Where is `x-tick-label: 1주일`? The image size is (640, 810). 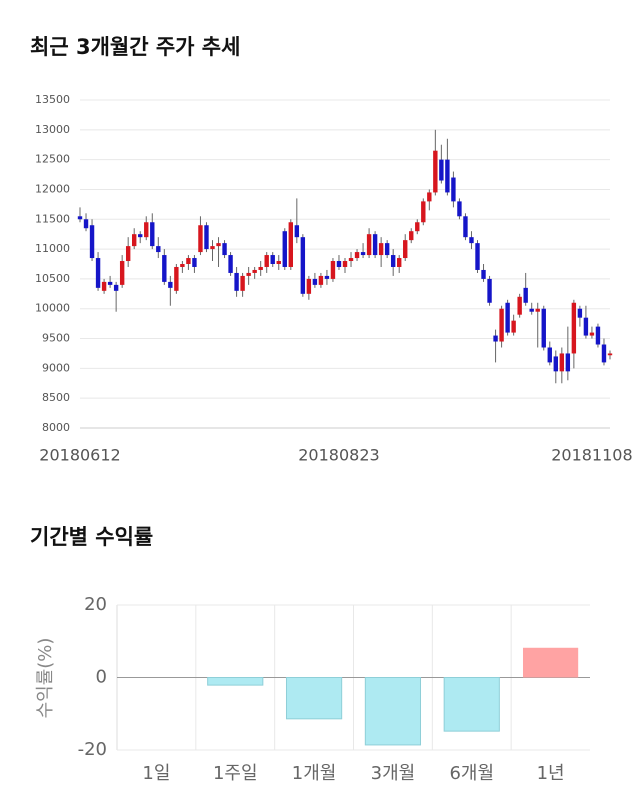
x-tick-label: 1주일 is located at coordinates (235, 773).